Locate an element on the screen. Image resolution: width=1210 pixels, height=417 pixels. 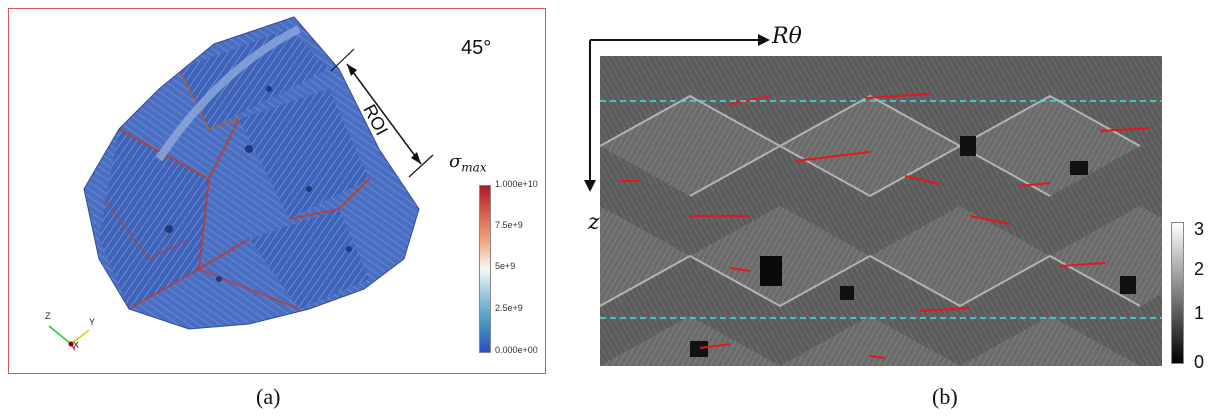
triad-y-label: Y is located at coordinates (92, 322).